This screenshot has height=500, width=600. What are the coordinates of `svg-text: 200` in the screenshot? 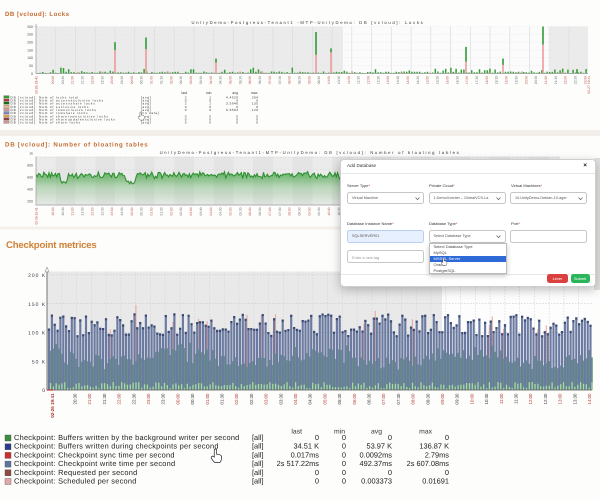 It's located at (30, 43).